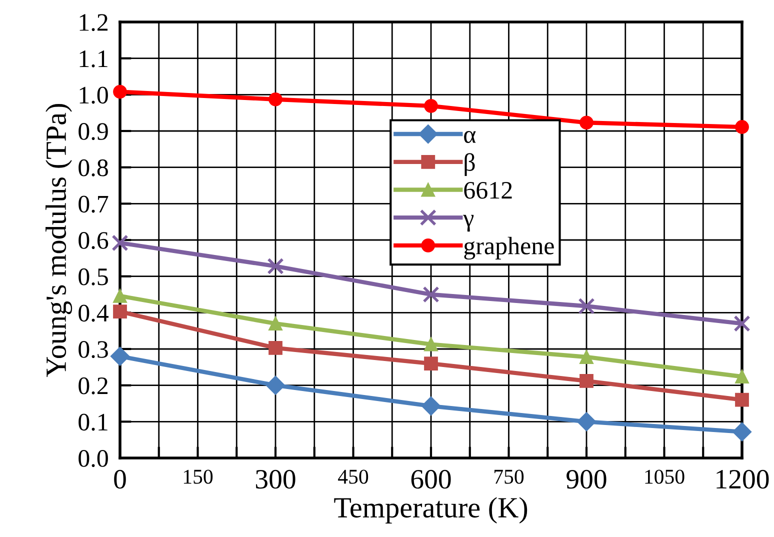 The width and height of the screenshot is (774, 537). What do you see at coordinates (509, 248) in the screenshot?
I see `legend-label: graphene` at bounding box center [509, 248].